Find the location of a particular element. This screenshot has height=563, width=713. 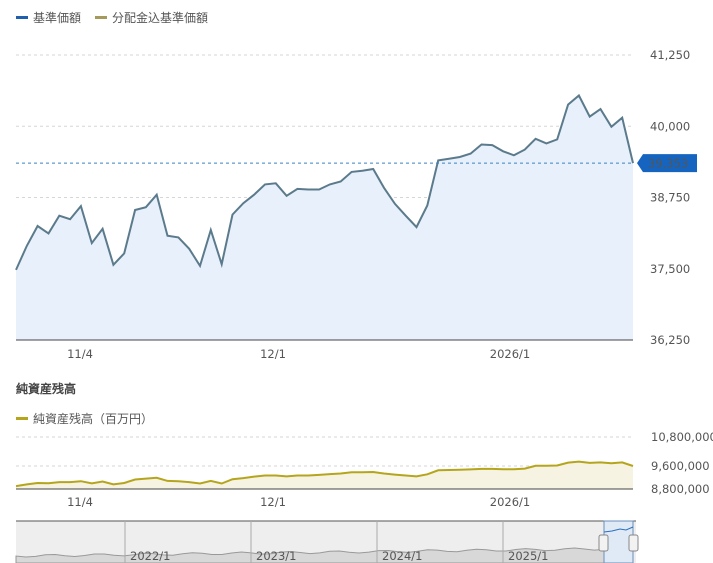

x-tick-label: 2026/1 is located at coordinates (510, 354).